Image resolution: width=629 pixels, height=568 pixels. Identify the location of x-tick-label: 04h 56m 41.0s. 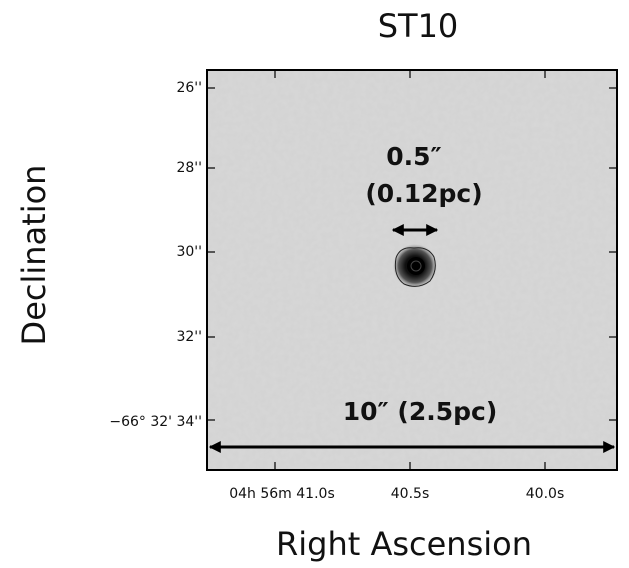
(282, 494).